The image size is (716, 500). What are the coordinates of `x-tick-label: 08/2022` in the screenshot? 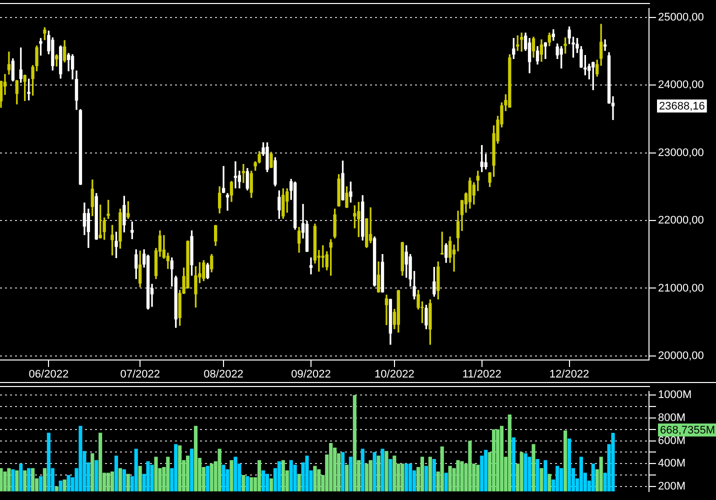 It's located at (224, 374).